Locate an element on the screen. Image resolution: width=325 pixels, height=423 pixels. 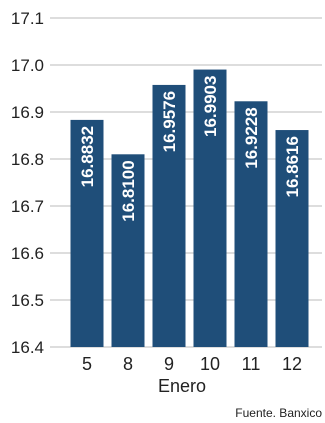
y-tick-label: 16.7 is located at coordinates (27, 206).